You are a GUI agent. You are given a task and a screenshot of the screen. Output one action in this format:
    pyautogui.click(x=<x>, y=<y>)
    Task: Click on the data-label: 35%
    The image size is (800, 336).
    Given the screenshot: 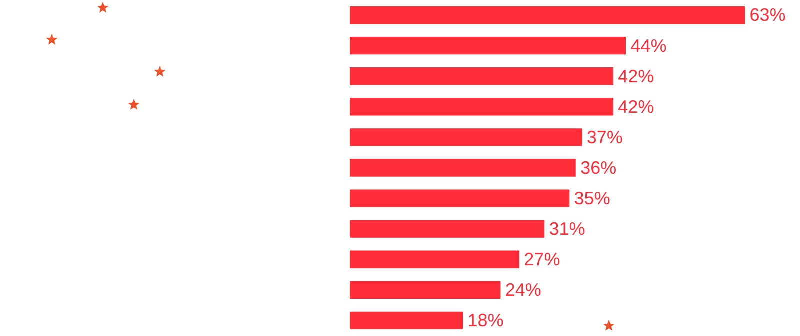 What is the action you would take?
    pyautogui.click(x=592, y=198)
    